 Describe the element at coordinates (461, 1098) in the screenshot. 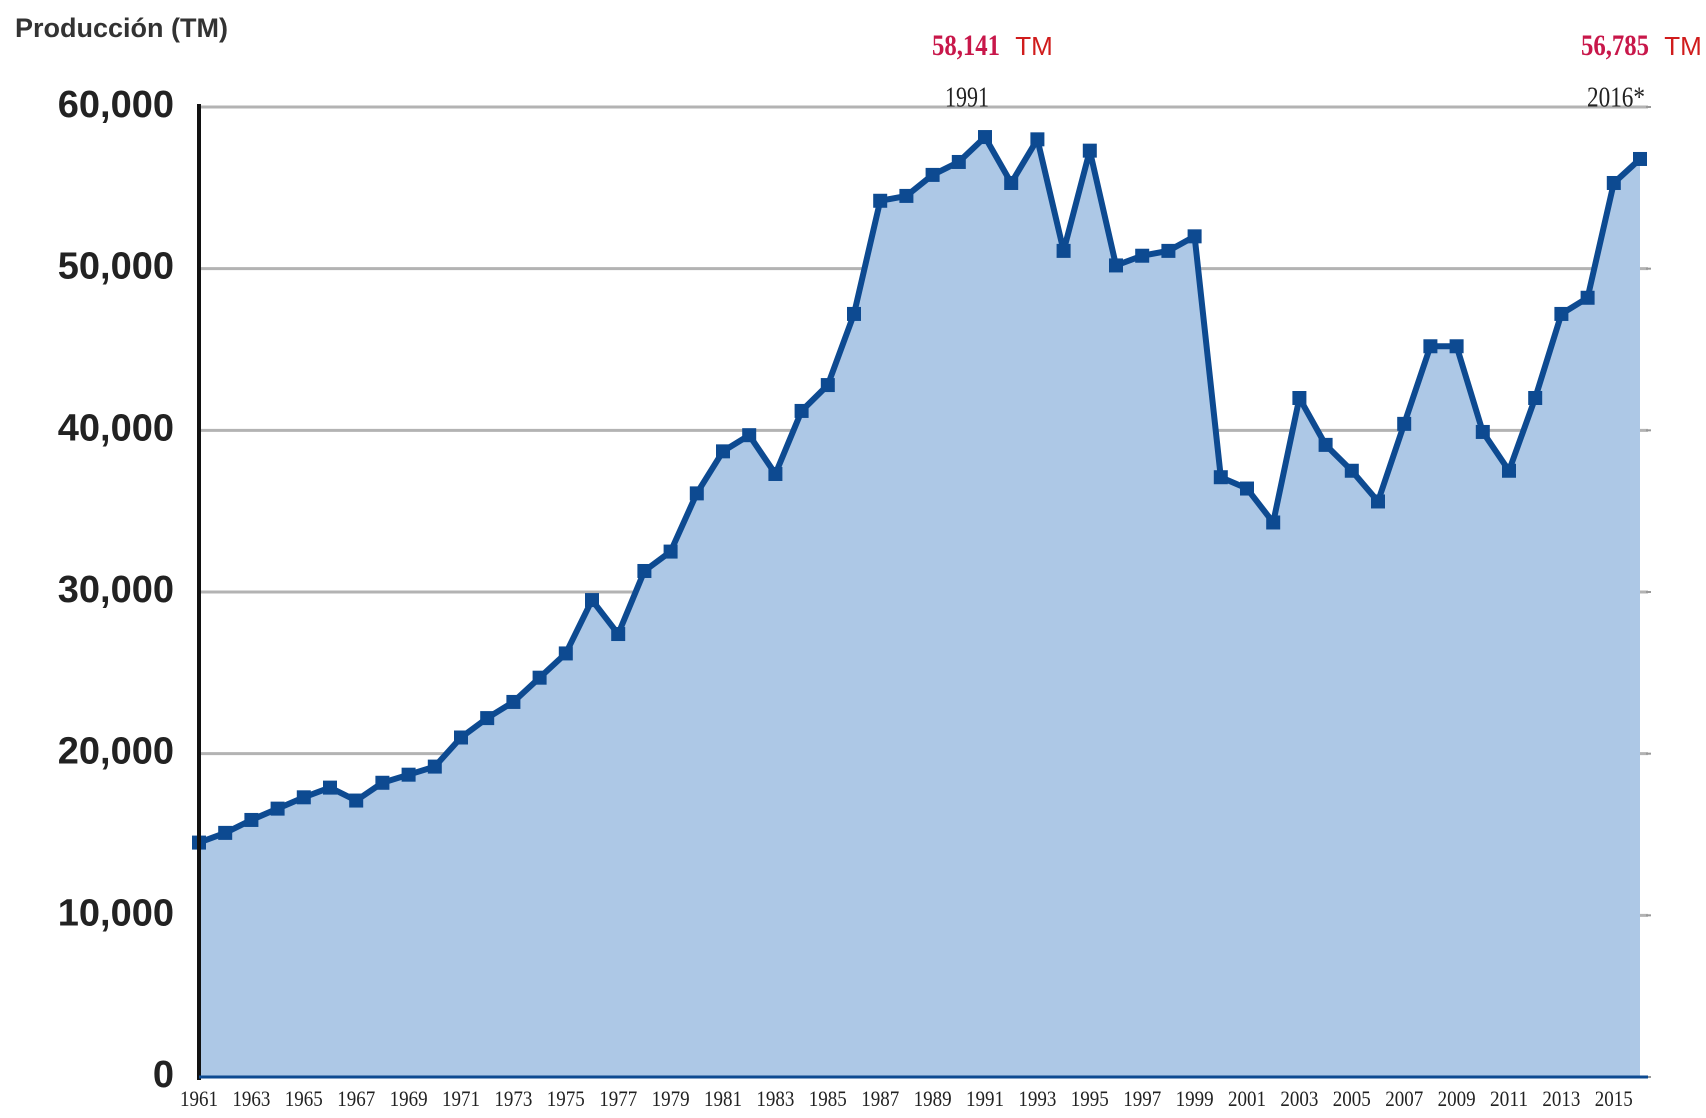

I see `x-tick-label: 1971` at that location.